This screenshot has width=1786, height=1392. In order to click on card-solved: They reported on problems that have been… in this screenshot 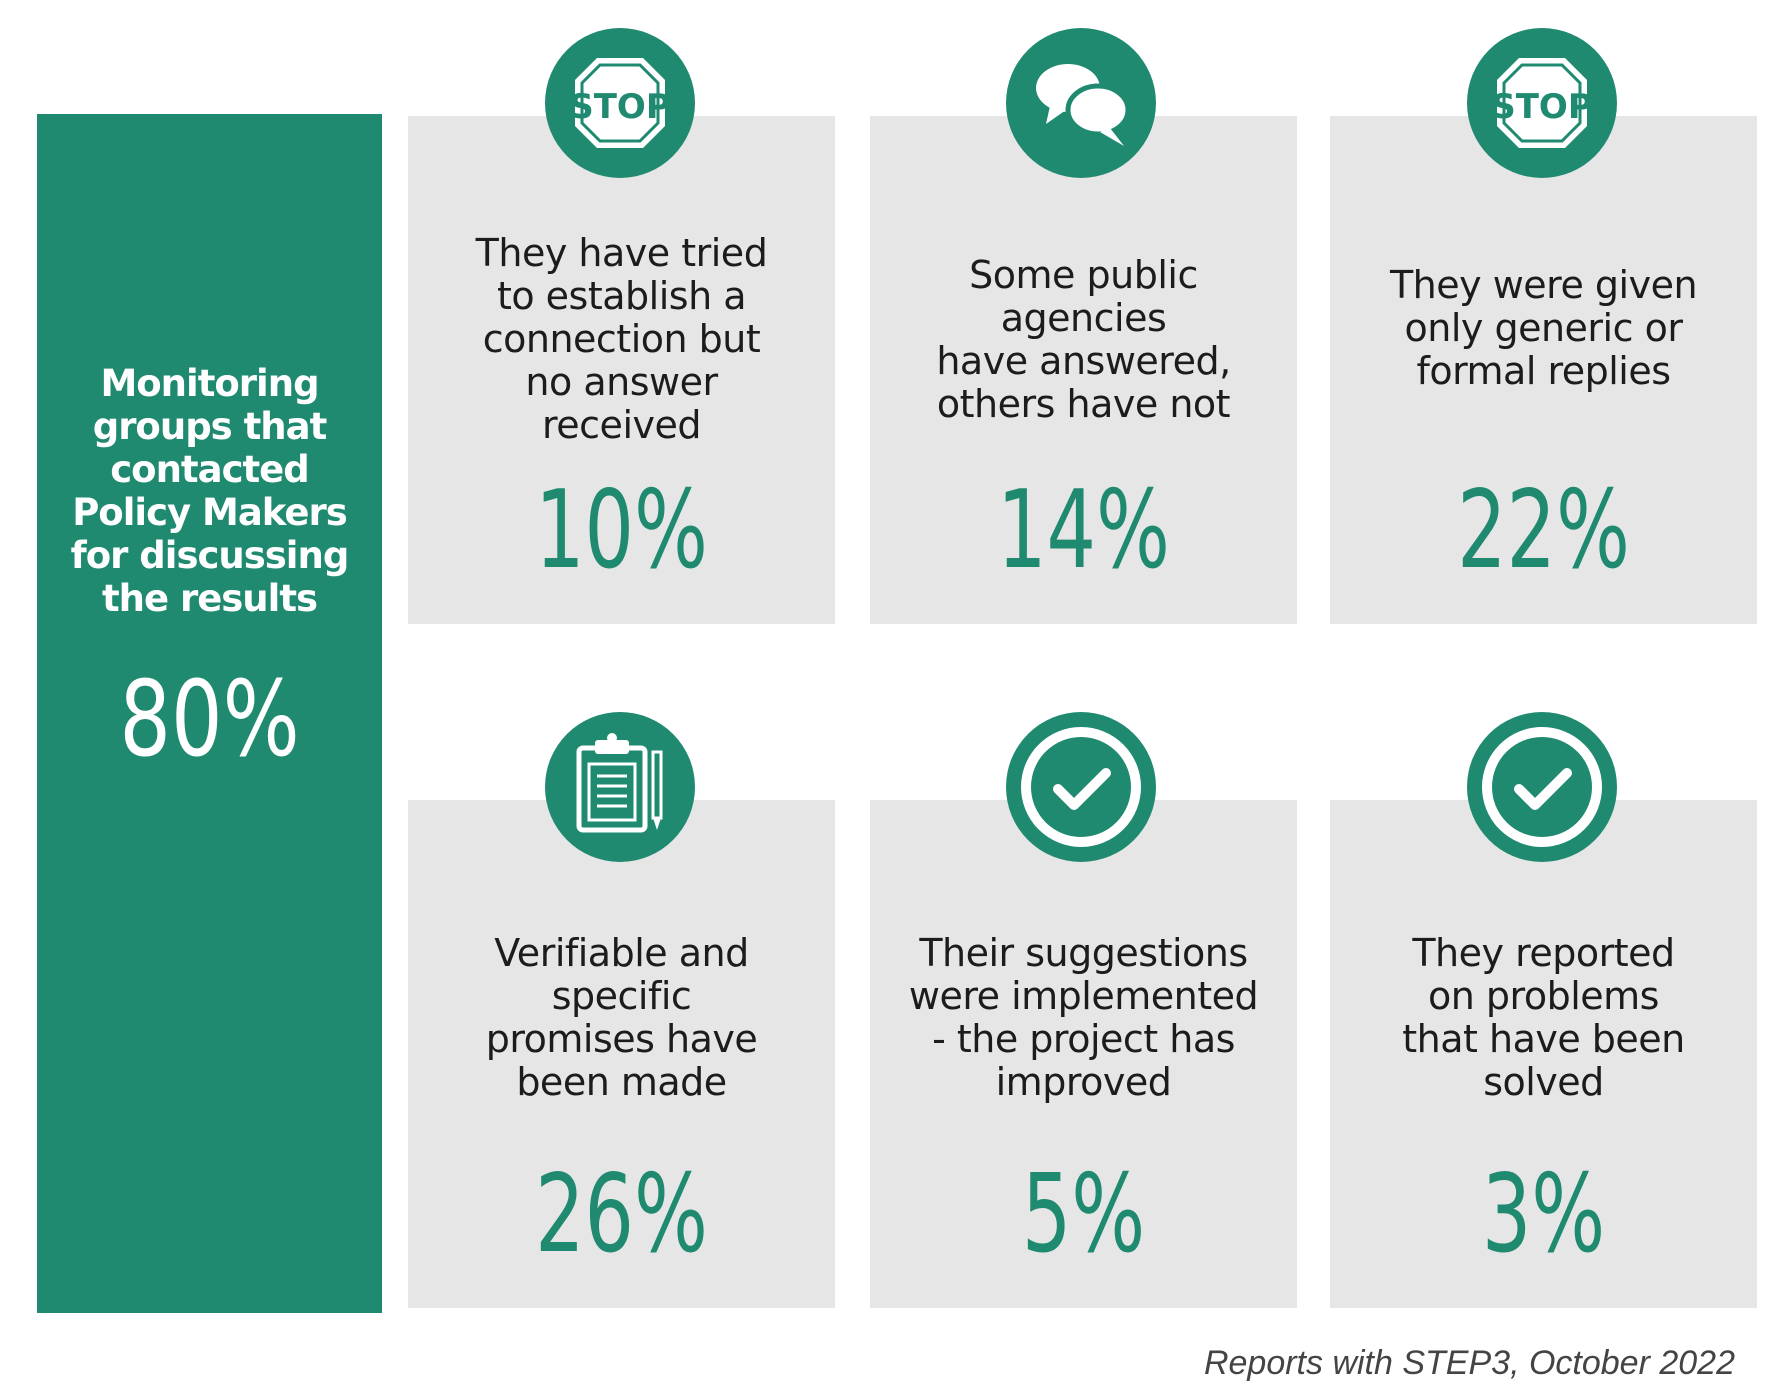, I will do `click(1543, 1054)`.